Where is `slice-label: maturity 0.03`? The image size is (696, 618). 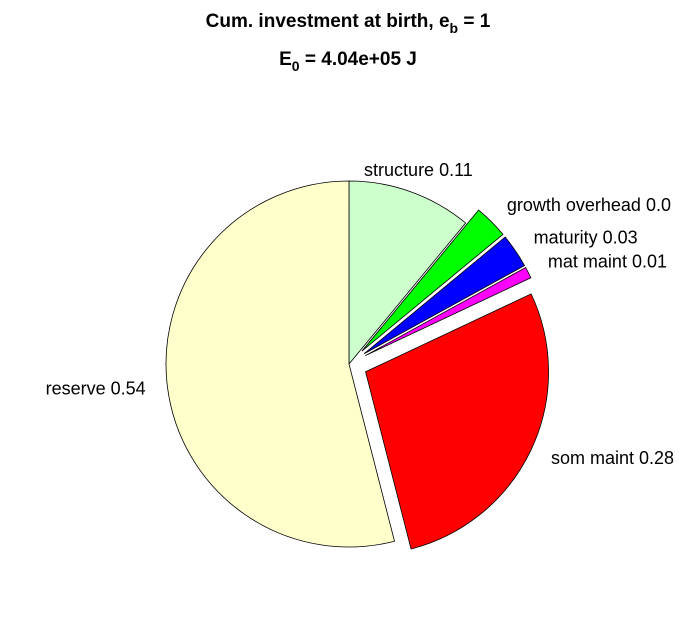
slice-label: maturity 0.03 is located at coordinates (586, 237).